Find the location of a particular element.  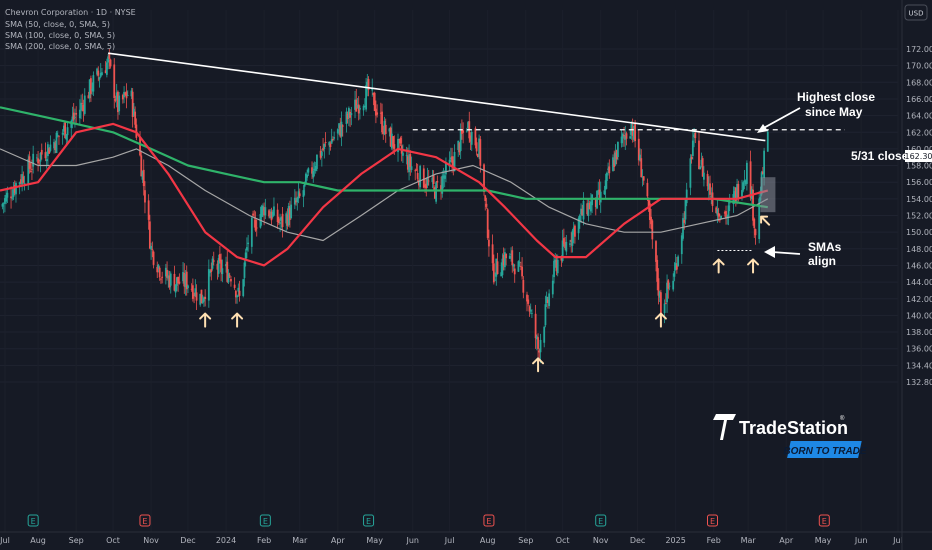

price-label-text: 162.30 is located at coordinates (918, 156).